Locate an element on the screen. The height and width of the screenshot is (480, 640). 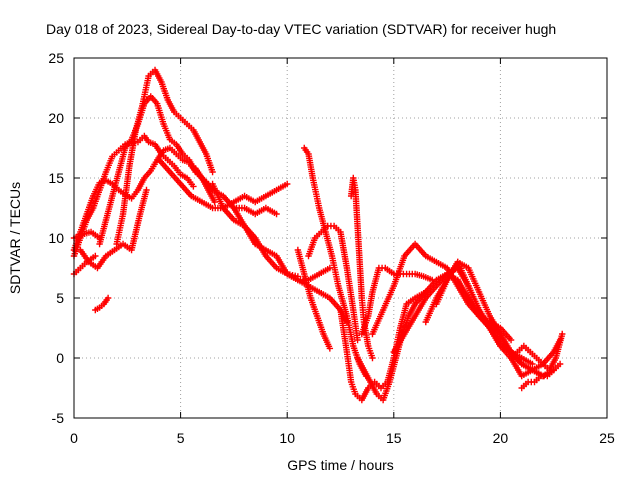
y-axis-label: SDTVAR / TECUs is located at coordinates (15, 238).